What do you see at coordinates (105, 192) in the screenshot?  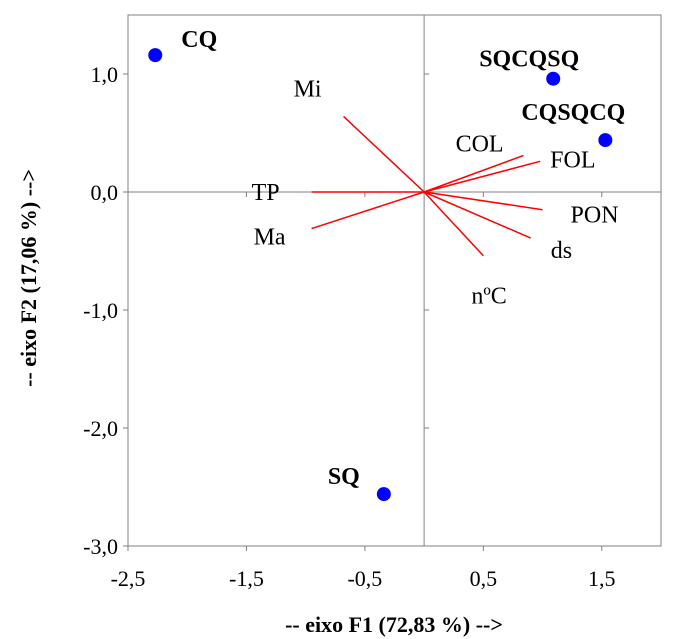 I see `y-tick-label: 0,0` at bounding box center [105, 192].